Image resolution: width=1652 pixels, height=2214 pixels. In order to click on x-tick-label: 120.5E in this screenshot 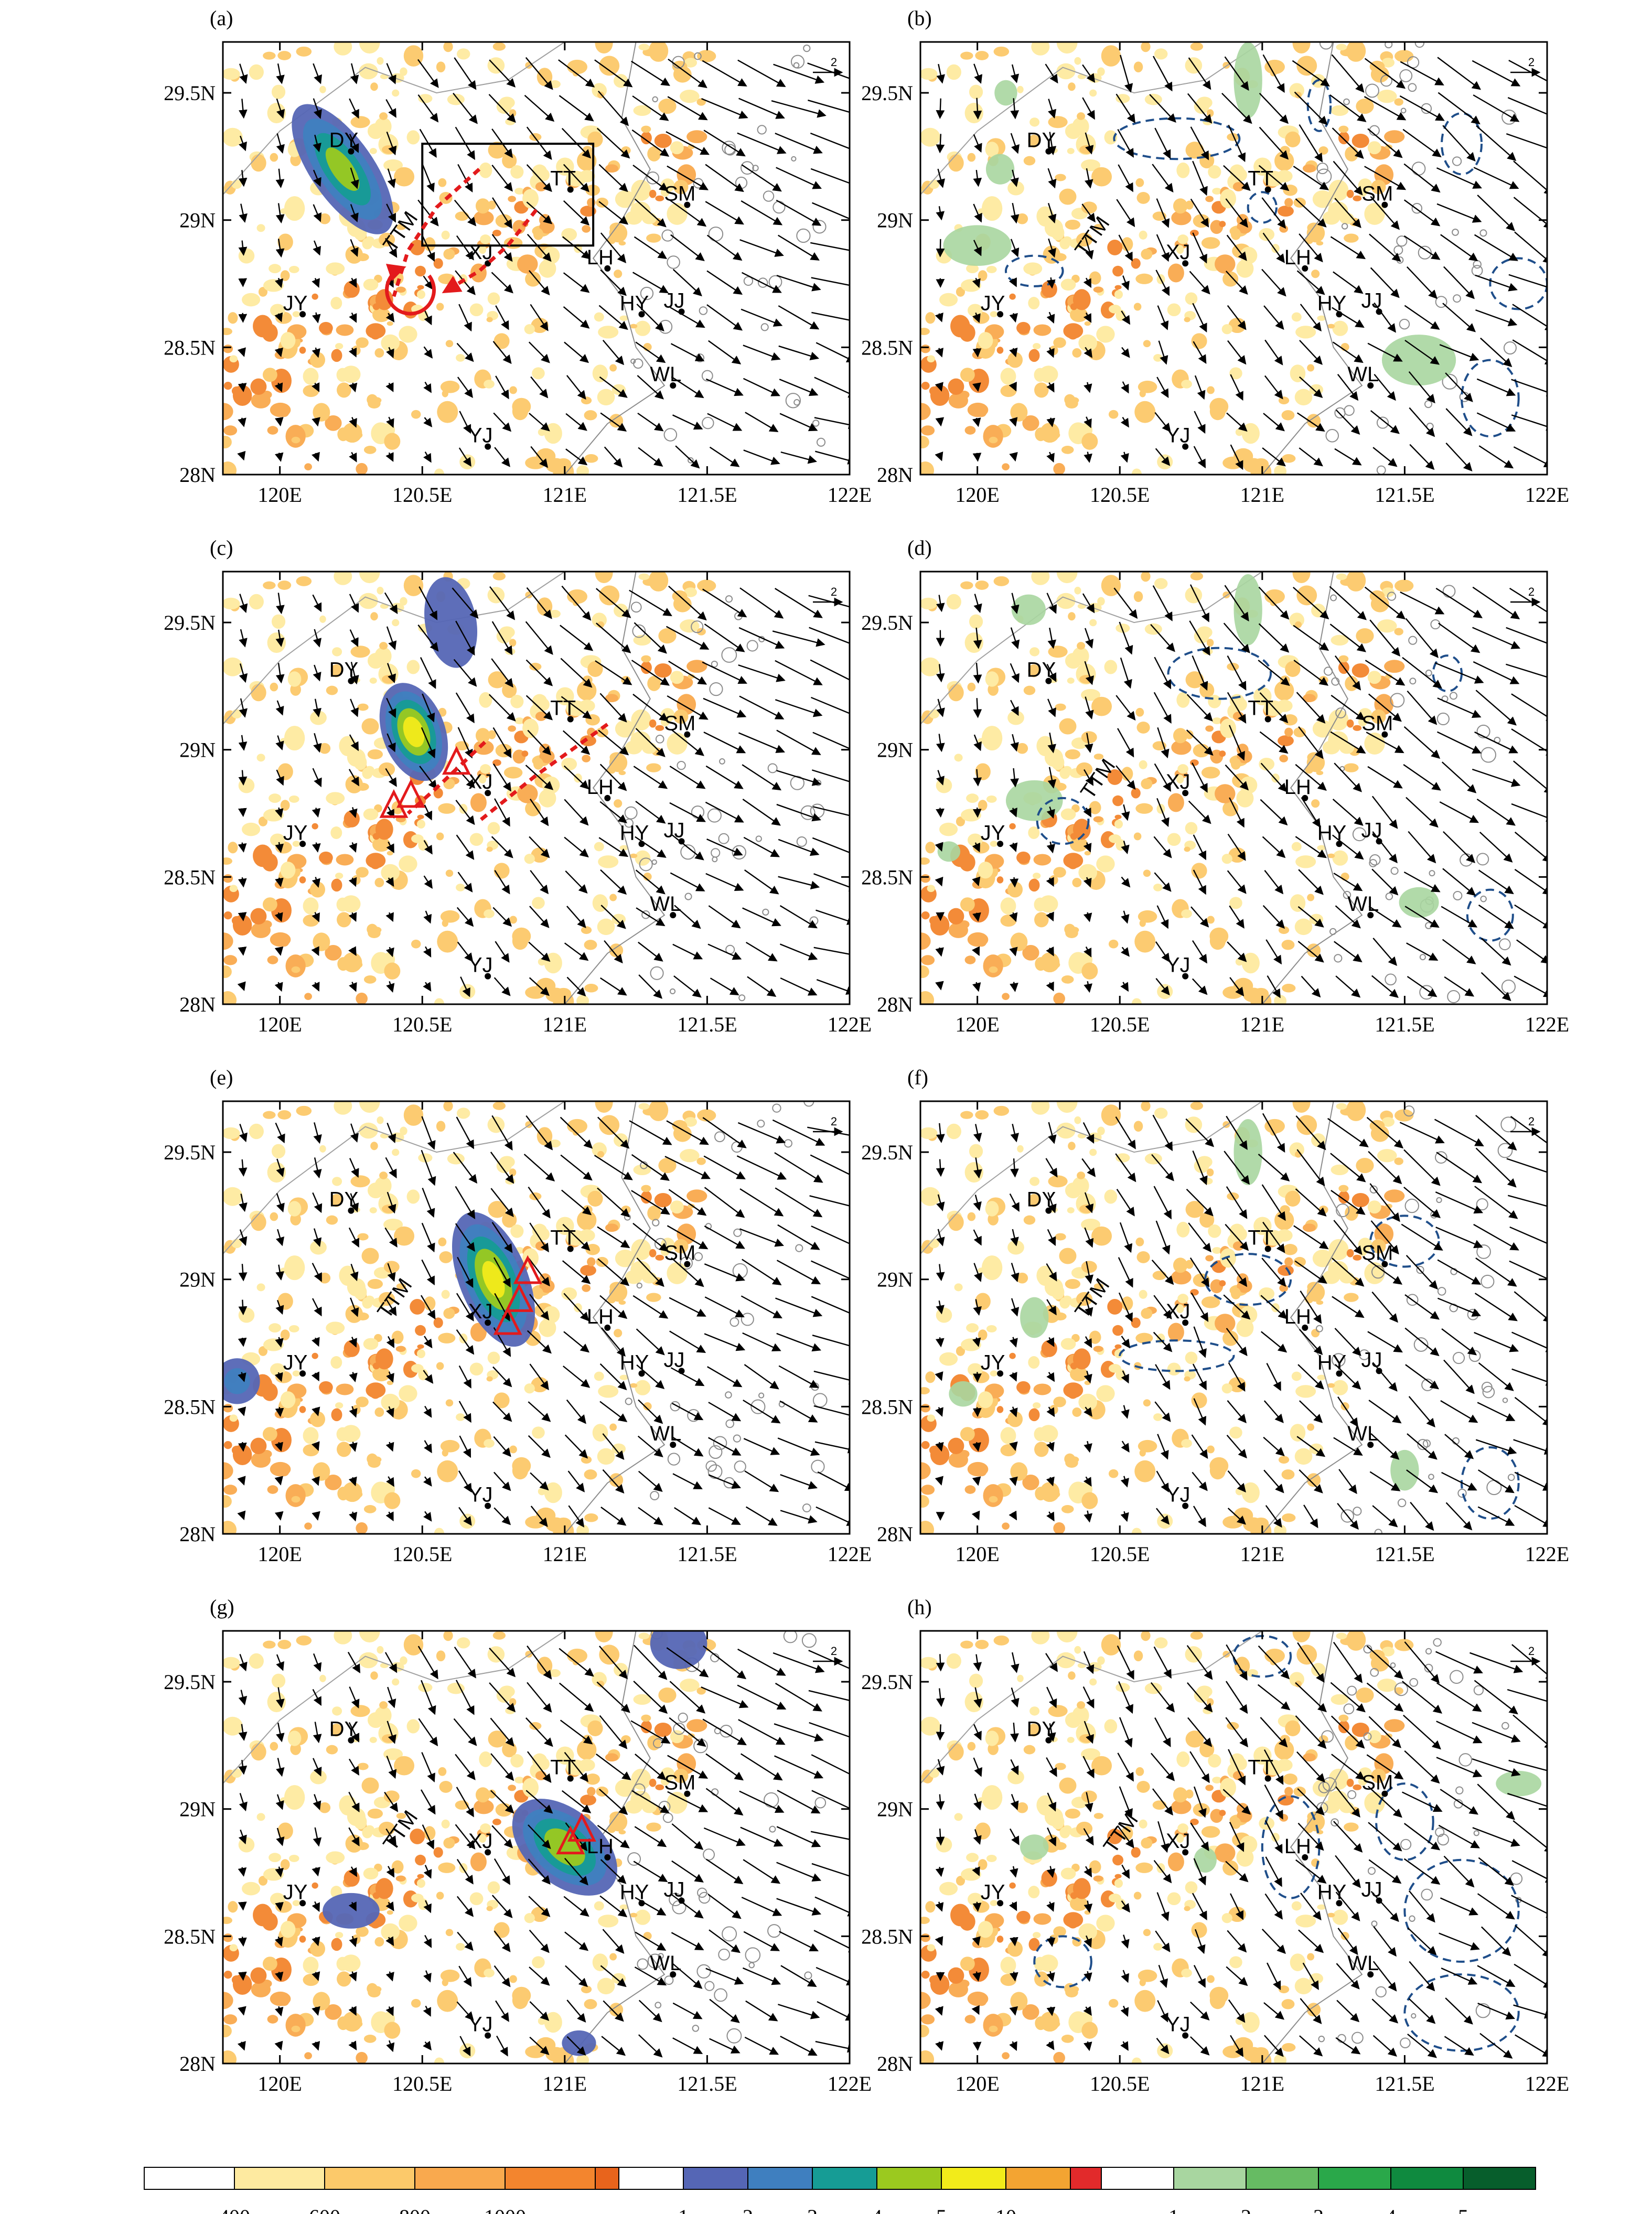, I will do `click(422, 495)`.